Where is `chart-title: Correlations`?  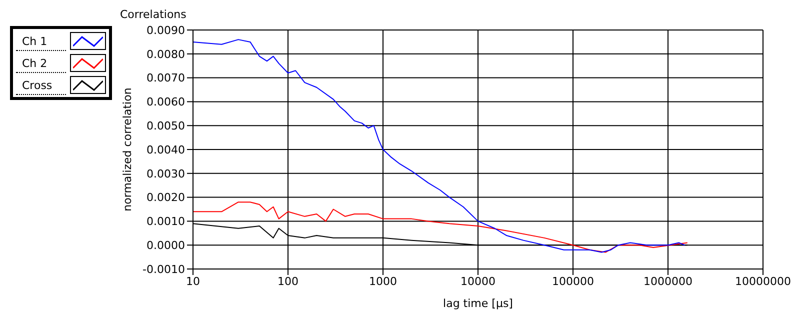
chart-title: Correlations is located at coordinates (153, 14).